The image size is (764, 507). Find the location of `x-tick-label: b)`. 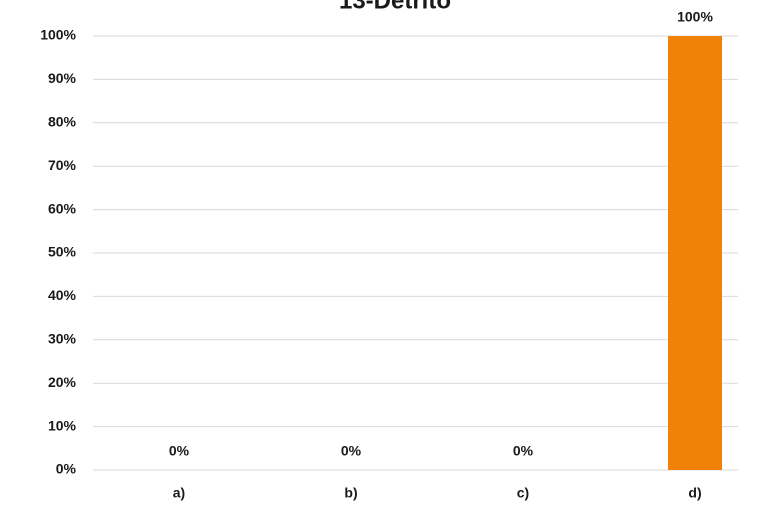

x-tick-label: b) is located at coordinates (350, 493).